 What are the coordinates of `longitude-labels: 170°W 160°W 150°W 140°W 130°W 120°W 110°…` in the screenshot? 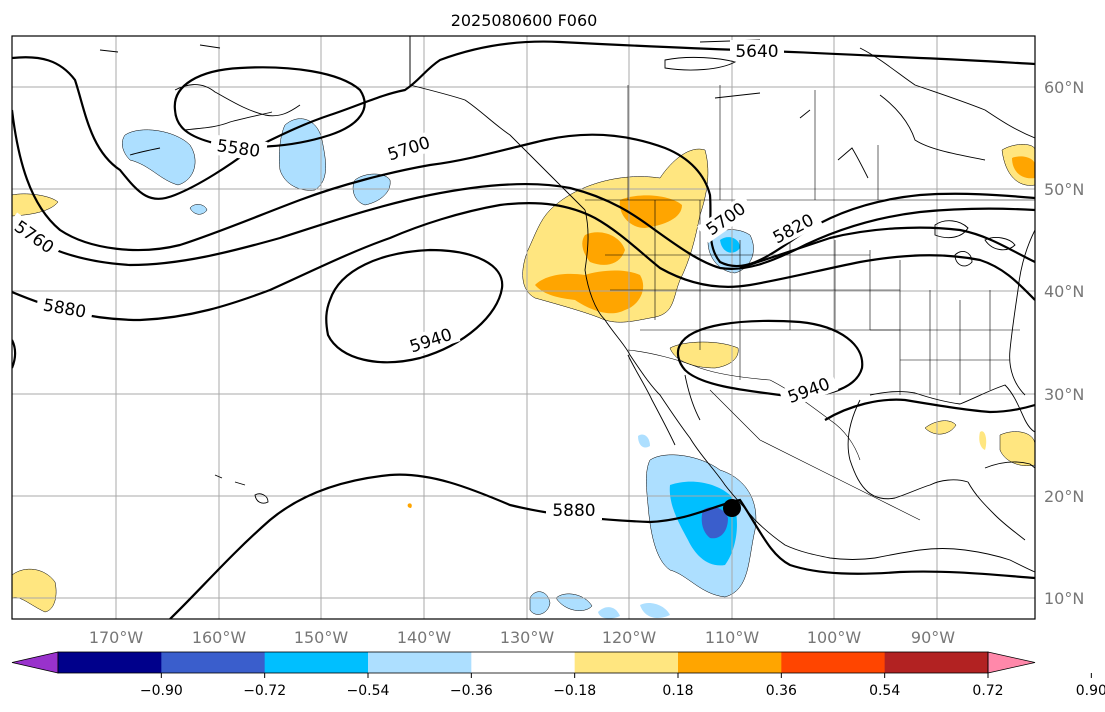 It's located at (522, 637).